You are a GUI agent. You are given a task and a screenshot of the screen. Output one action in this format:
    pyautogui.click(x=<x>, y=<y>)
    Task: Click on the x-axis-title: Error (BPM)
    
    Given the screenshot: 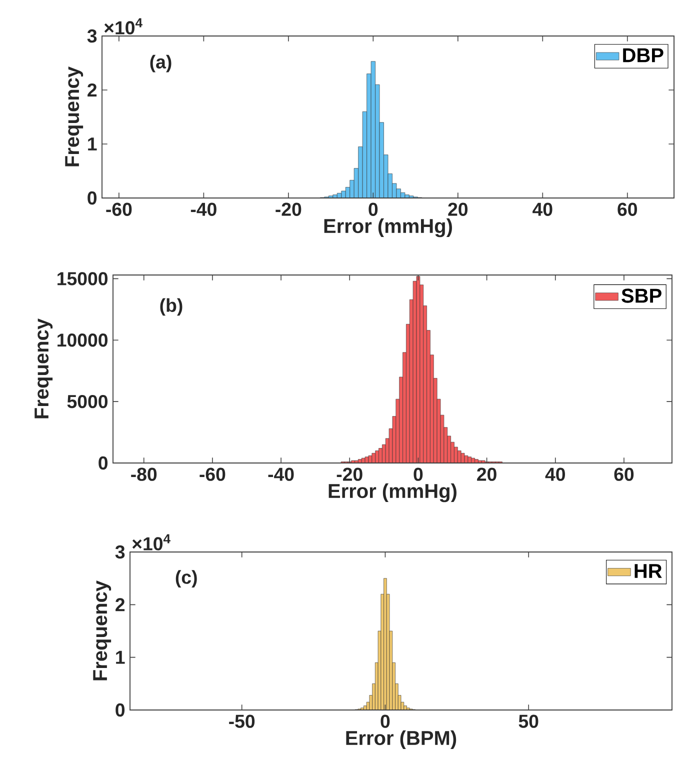 What is the action you would take?
    pyautogui.click(x=401, y=740)
    